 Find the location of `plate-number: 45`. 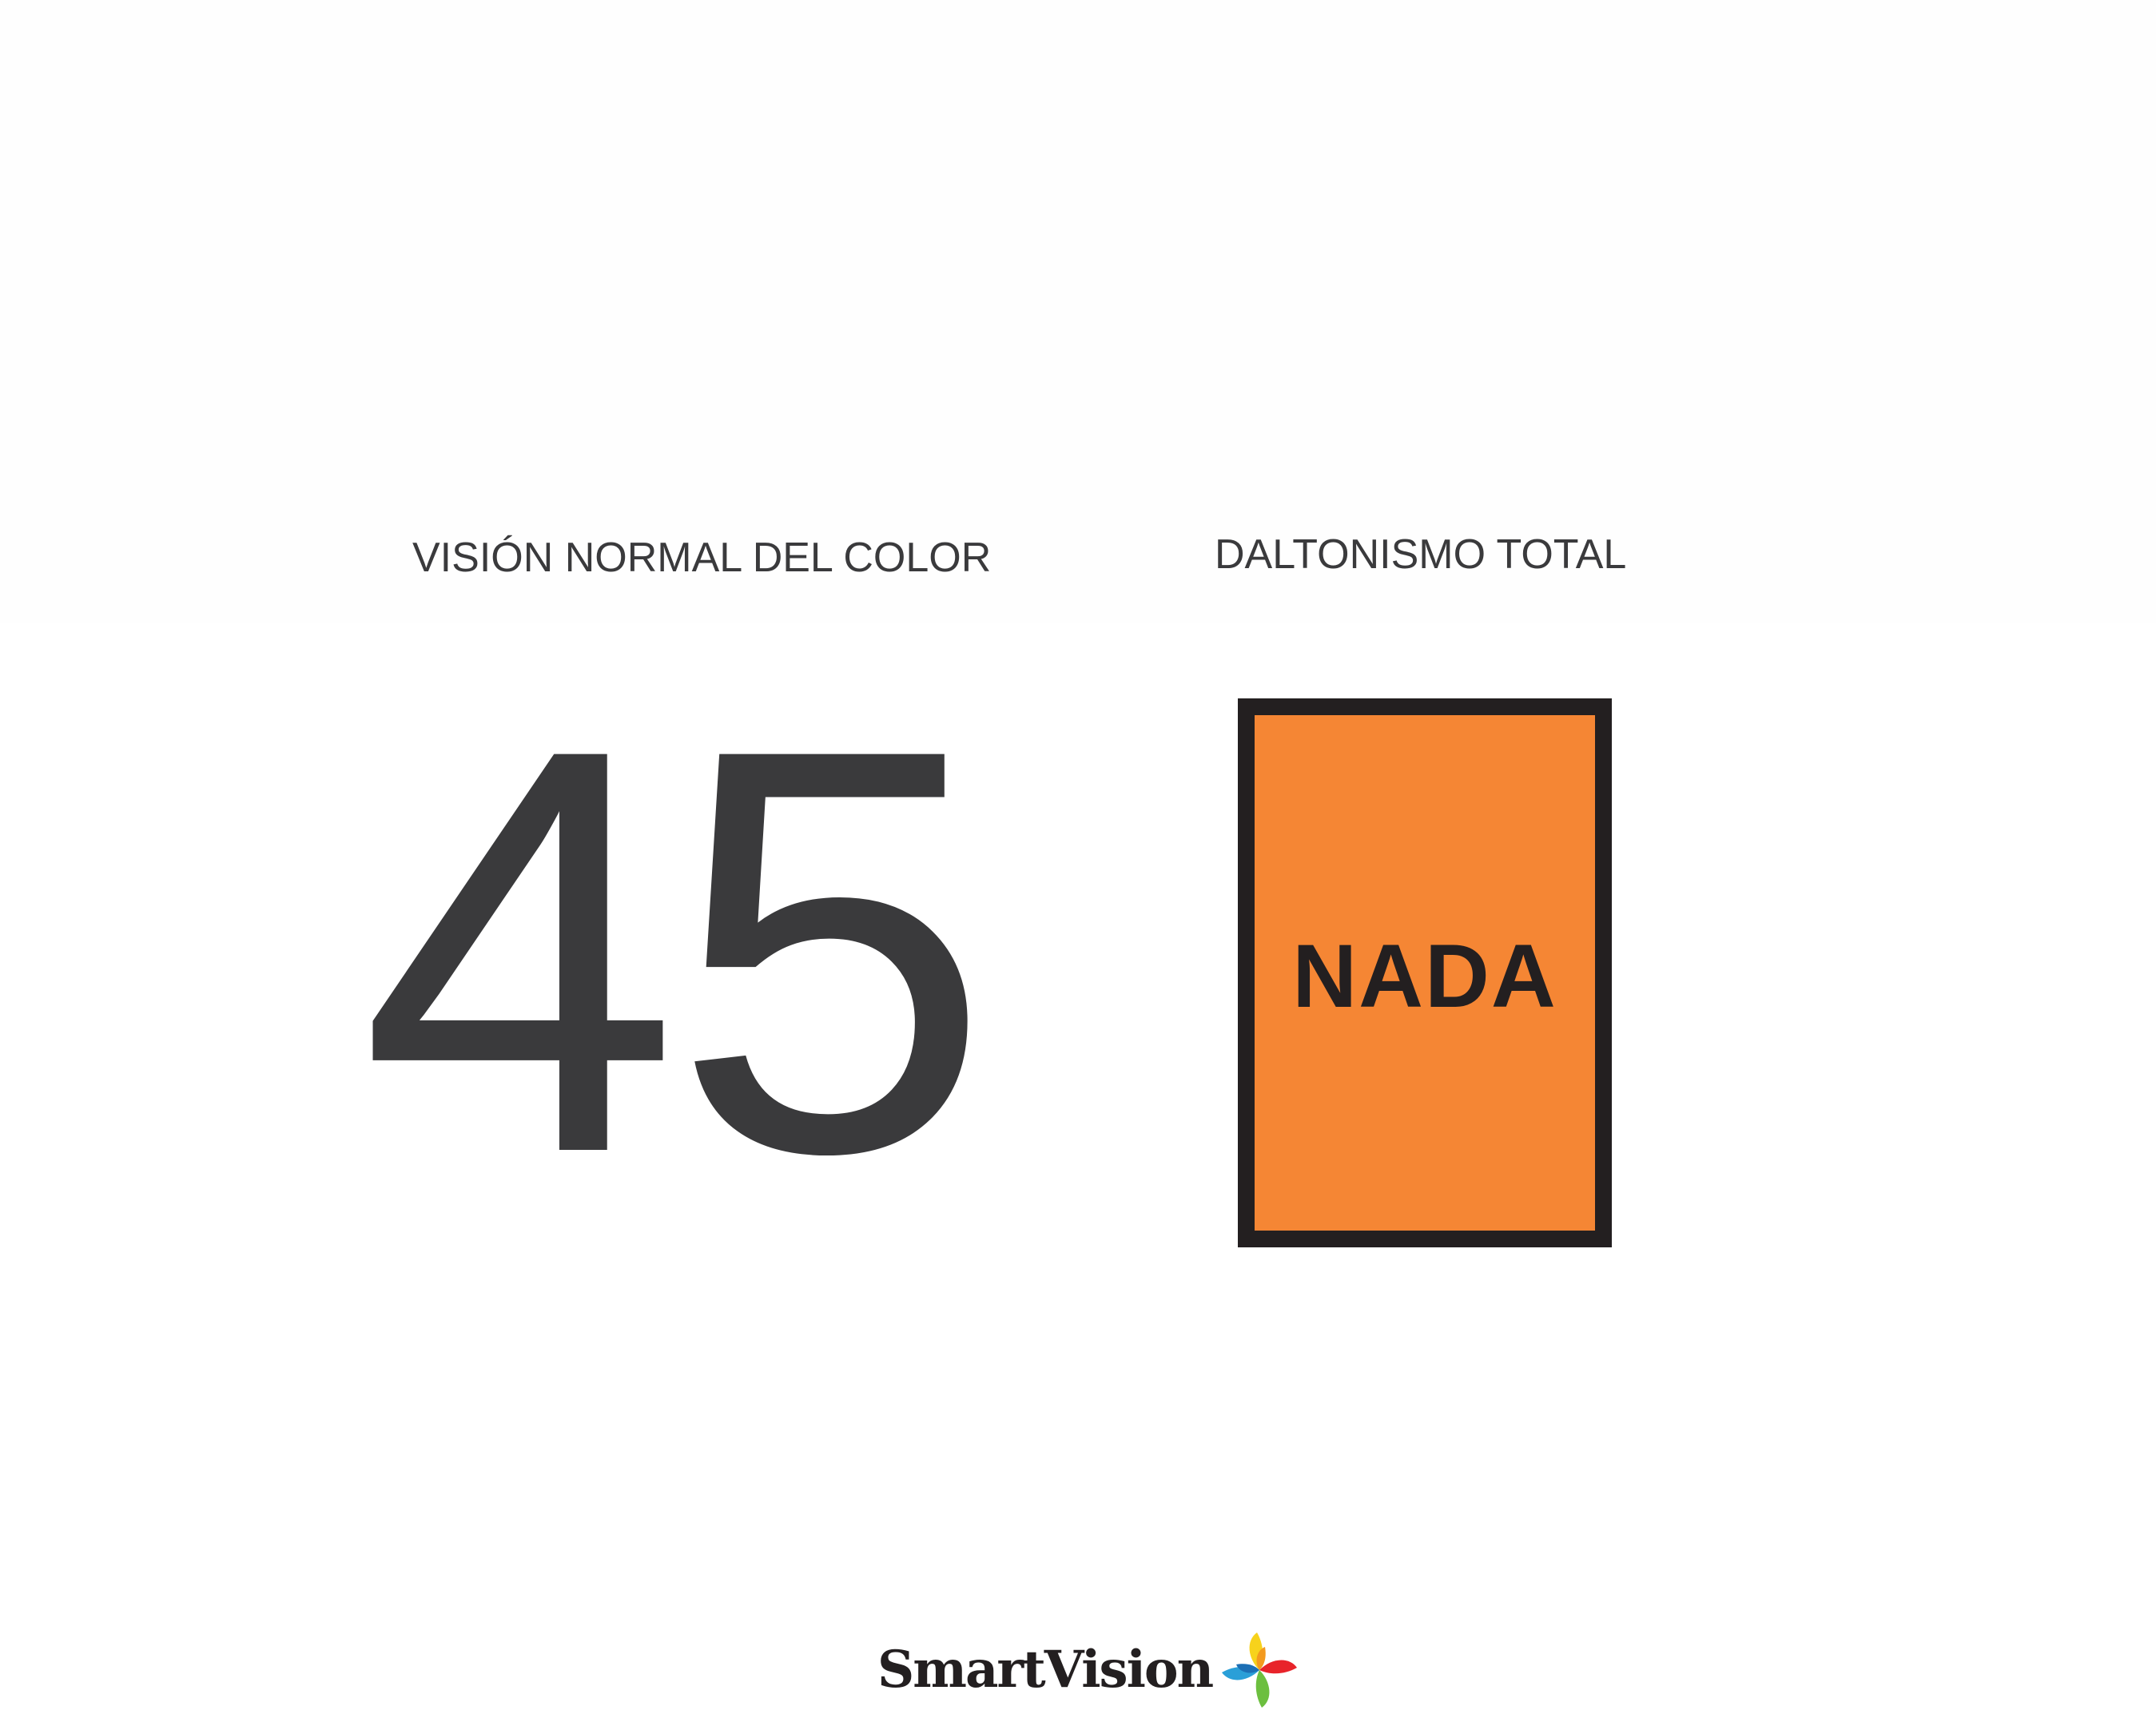

plate-number: 45 is located at coordinates (676, 950).